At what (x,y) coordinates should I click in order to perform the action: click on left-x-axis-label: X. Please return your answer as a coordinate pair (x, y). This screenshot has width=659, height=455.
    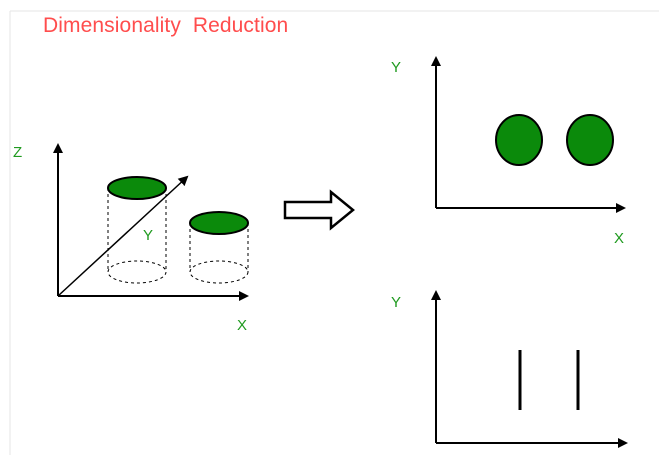
    Looking at the image, I should click on (242, 325).